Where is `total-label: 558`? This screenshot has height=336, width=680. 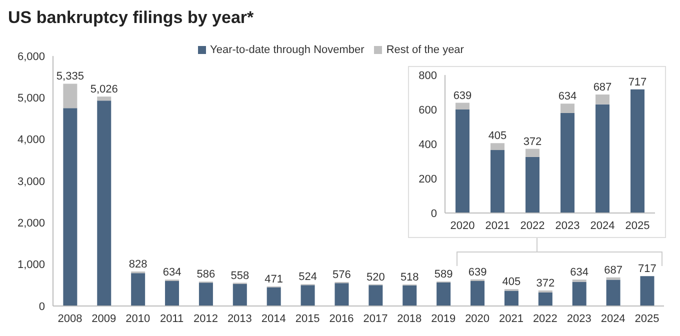
total-label: 558 is located at coordinates (240, 276).